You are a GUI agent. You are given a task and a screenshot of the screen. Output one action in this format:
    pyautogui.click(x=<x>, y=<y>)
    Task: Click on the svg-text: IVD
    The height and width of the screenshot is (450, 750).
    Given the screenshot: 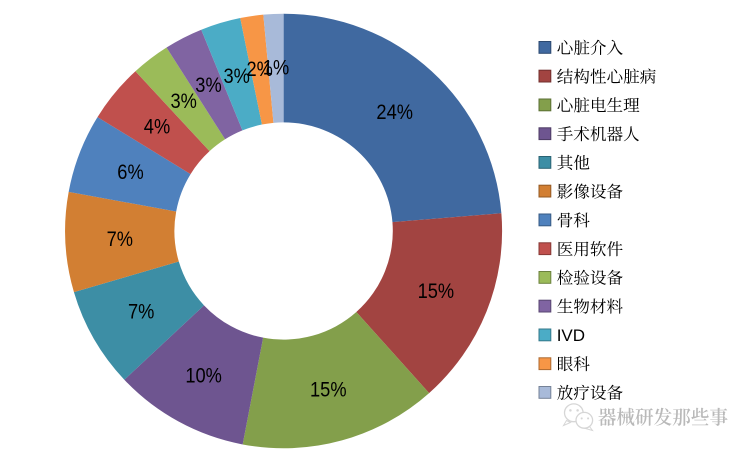 What is the action you would take?
    pyautogui.click(x=571, y=335)
    